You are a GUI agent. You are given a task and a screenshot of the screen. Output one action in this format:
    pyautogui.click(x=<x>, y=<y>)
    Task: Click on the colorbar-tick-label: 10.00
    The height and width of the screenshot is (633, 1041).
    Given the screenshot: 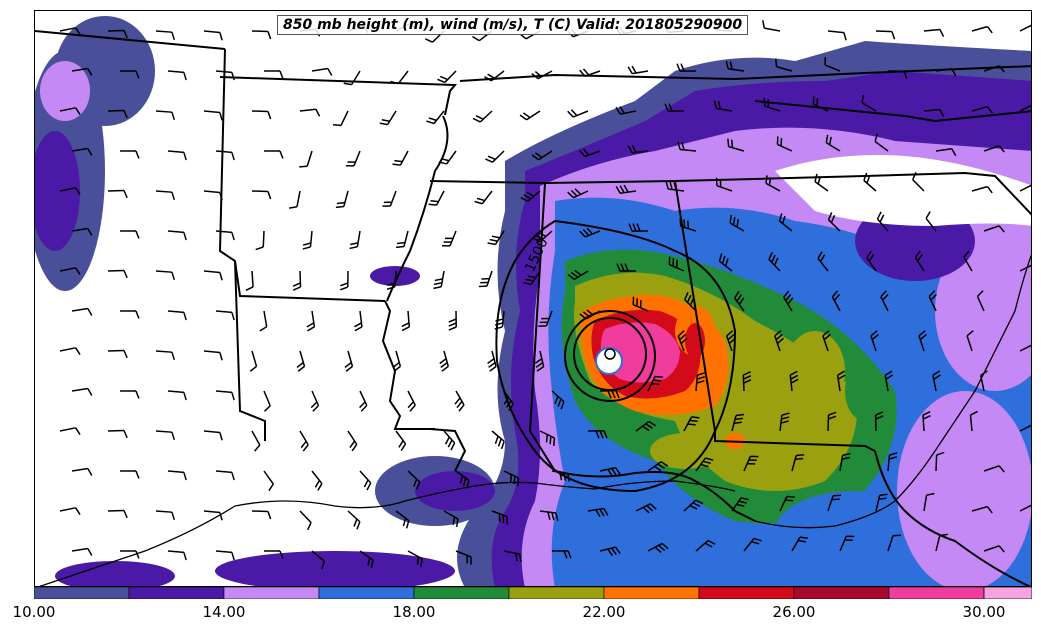 What is the action you would take?
    pyautogui.click(x=34, y=612)
    